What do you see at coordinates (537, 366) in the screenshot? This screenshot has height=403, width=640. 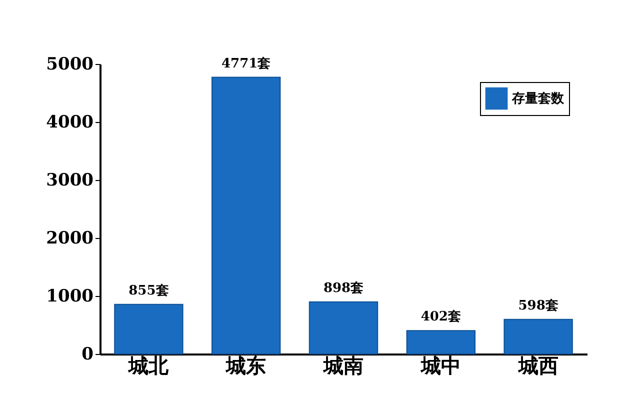 I see `x-tick-label: 城西` at bounding box center [537, 366].